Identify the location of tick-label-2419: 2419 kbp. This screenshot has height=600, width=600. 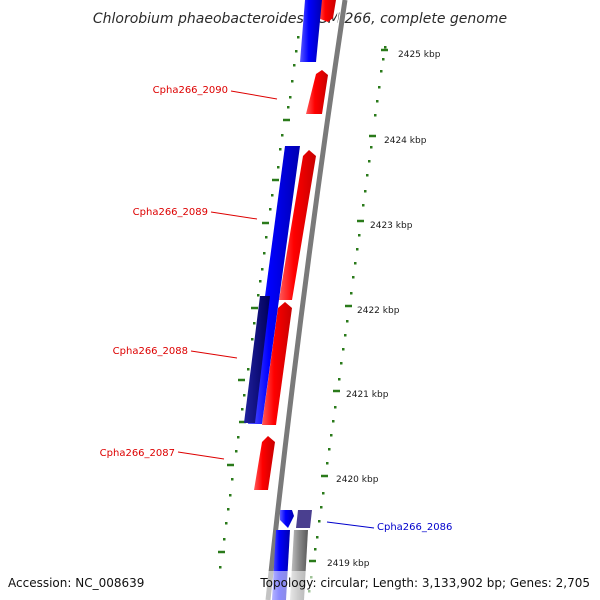
(348, 564).